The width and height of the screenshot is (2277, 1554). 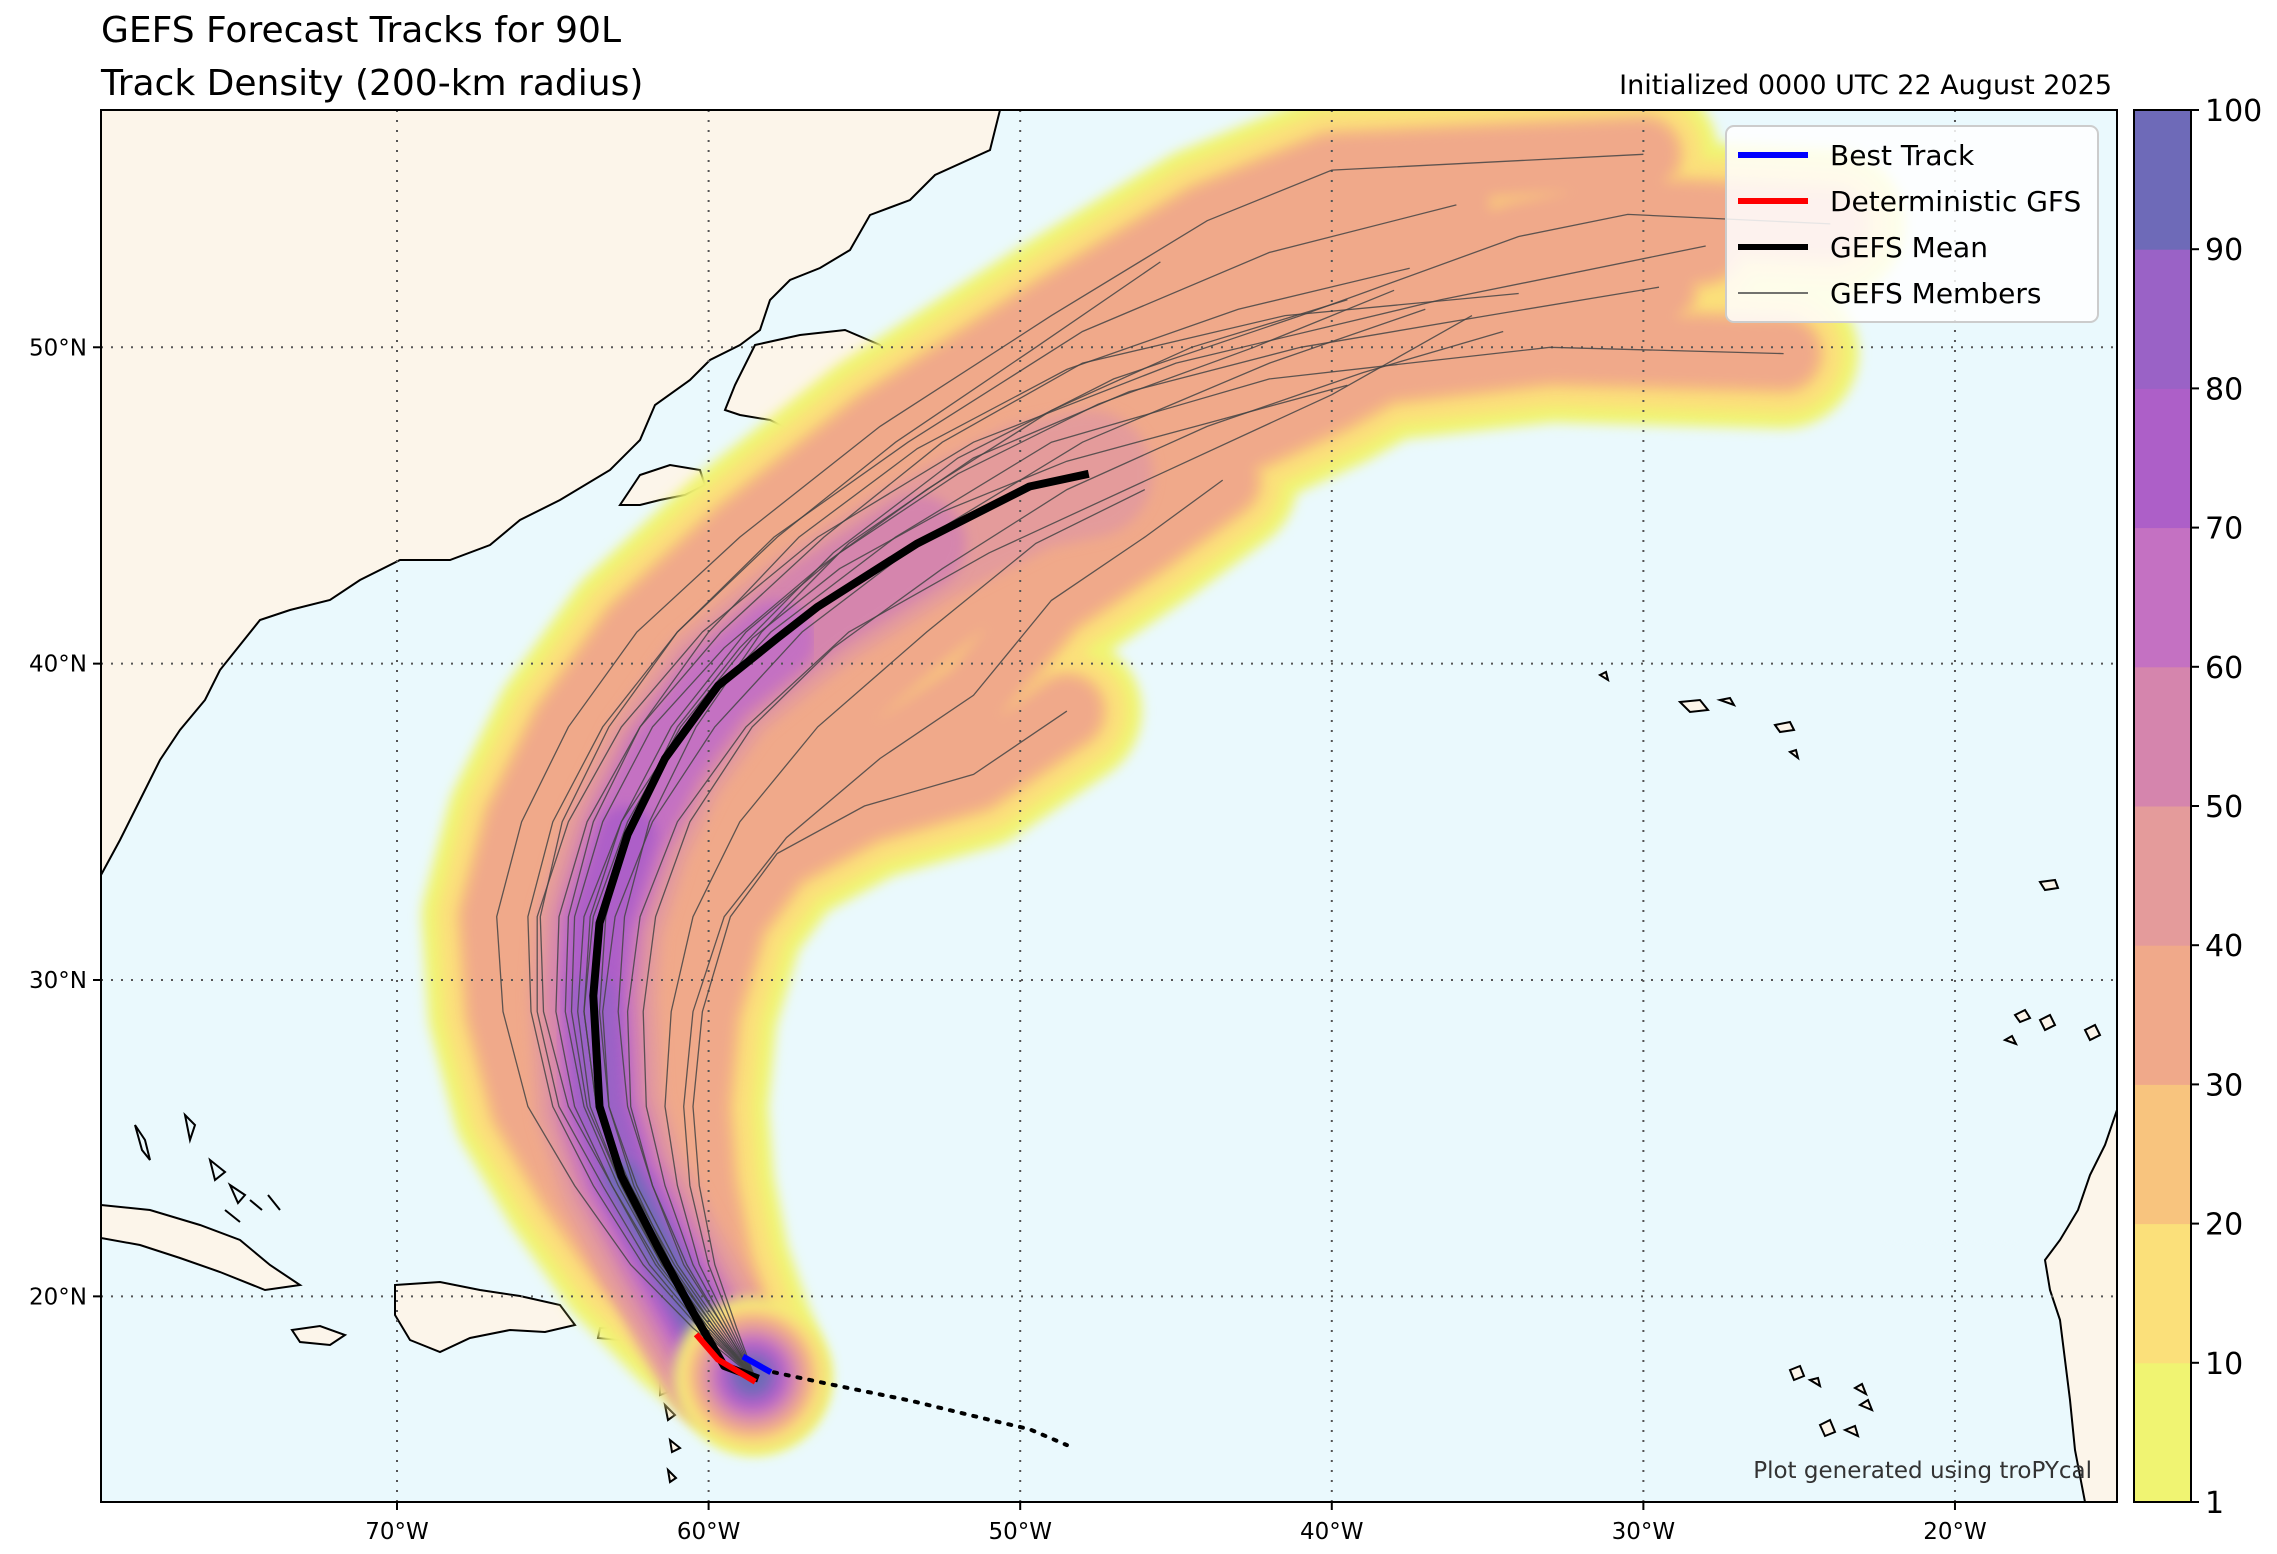 I want to click on lat-tick-30°N: 30°N, so click(x=58, y=981).